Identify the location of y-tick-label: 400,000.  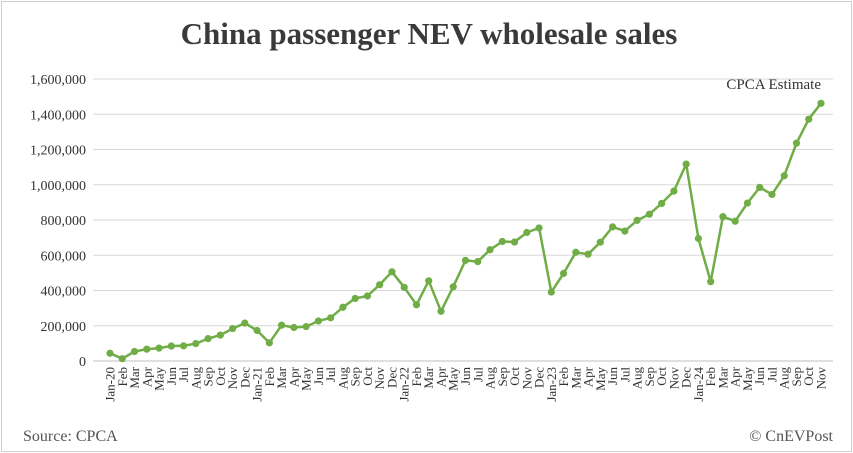
(64, 292).